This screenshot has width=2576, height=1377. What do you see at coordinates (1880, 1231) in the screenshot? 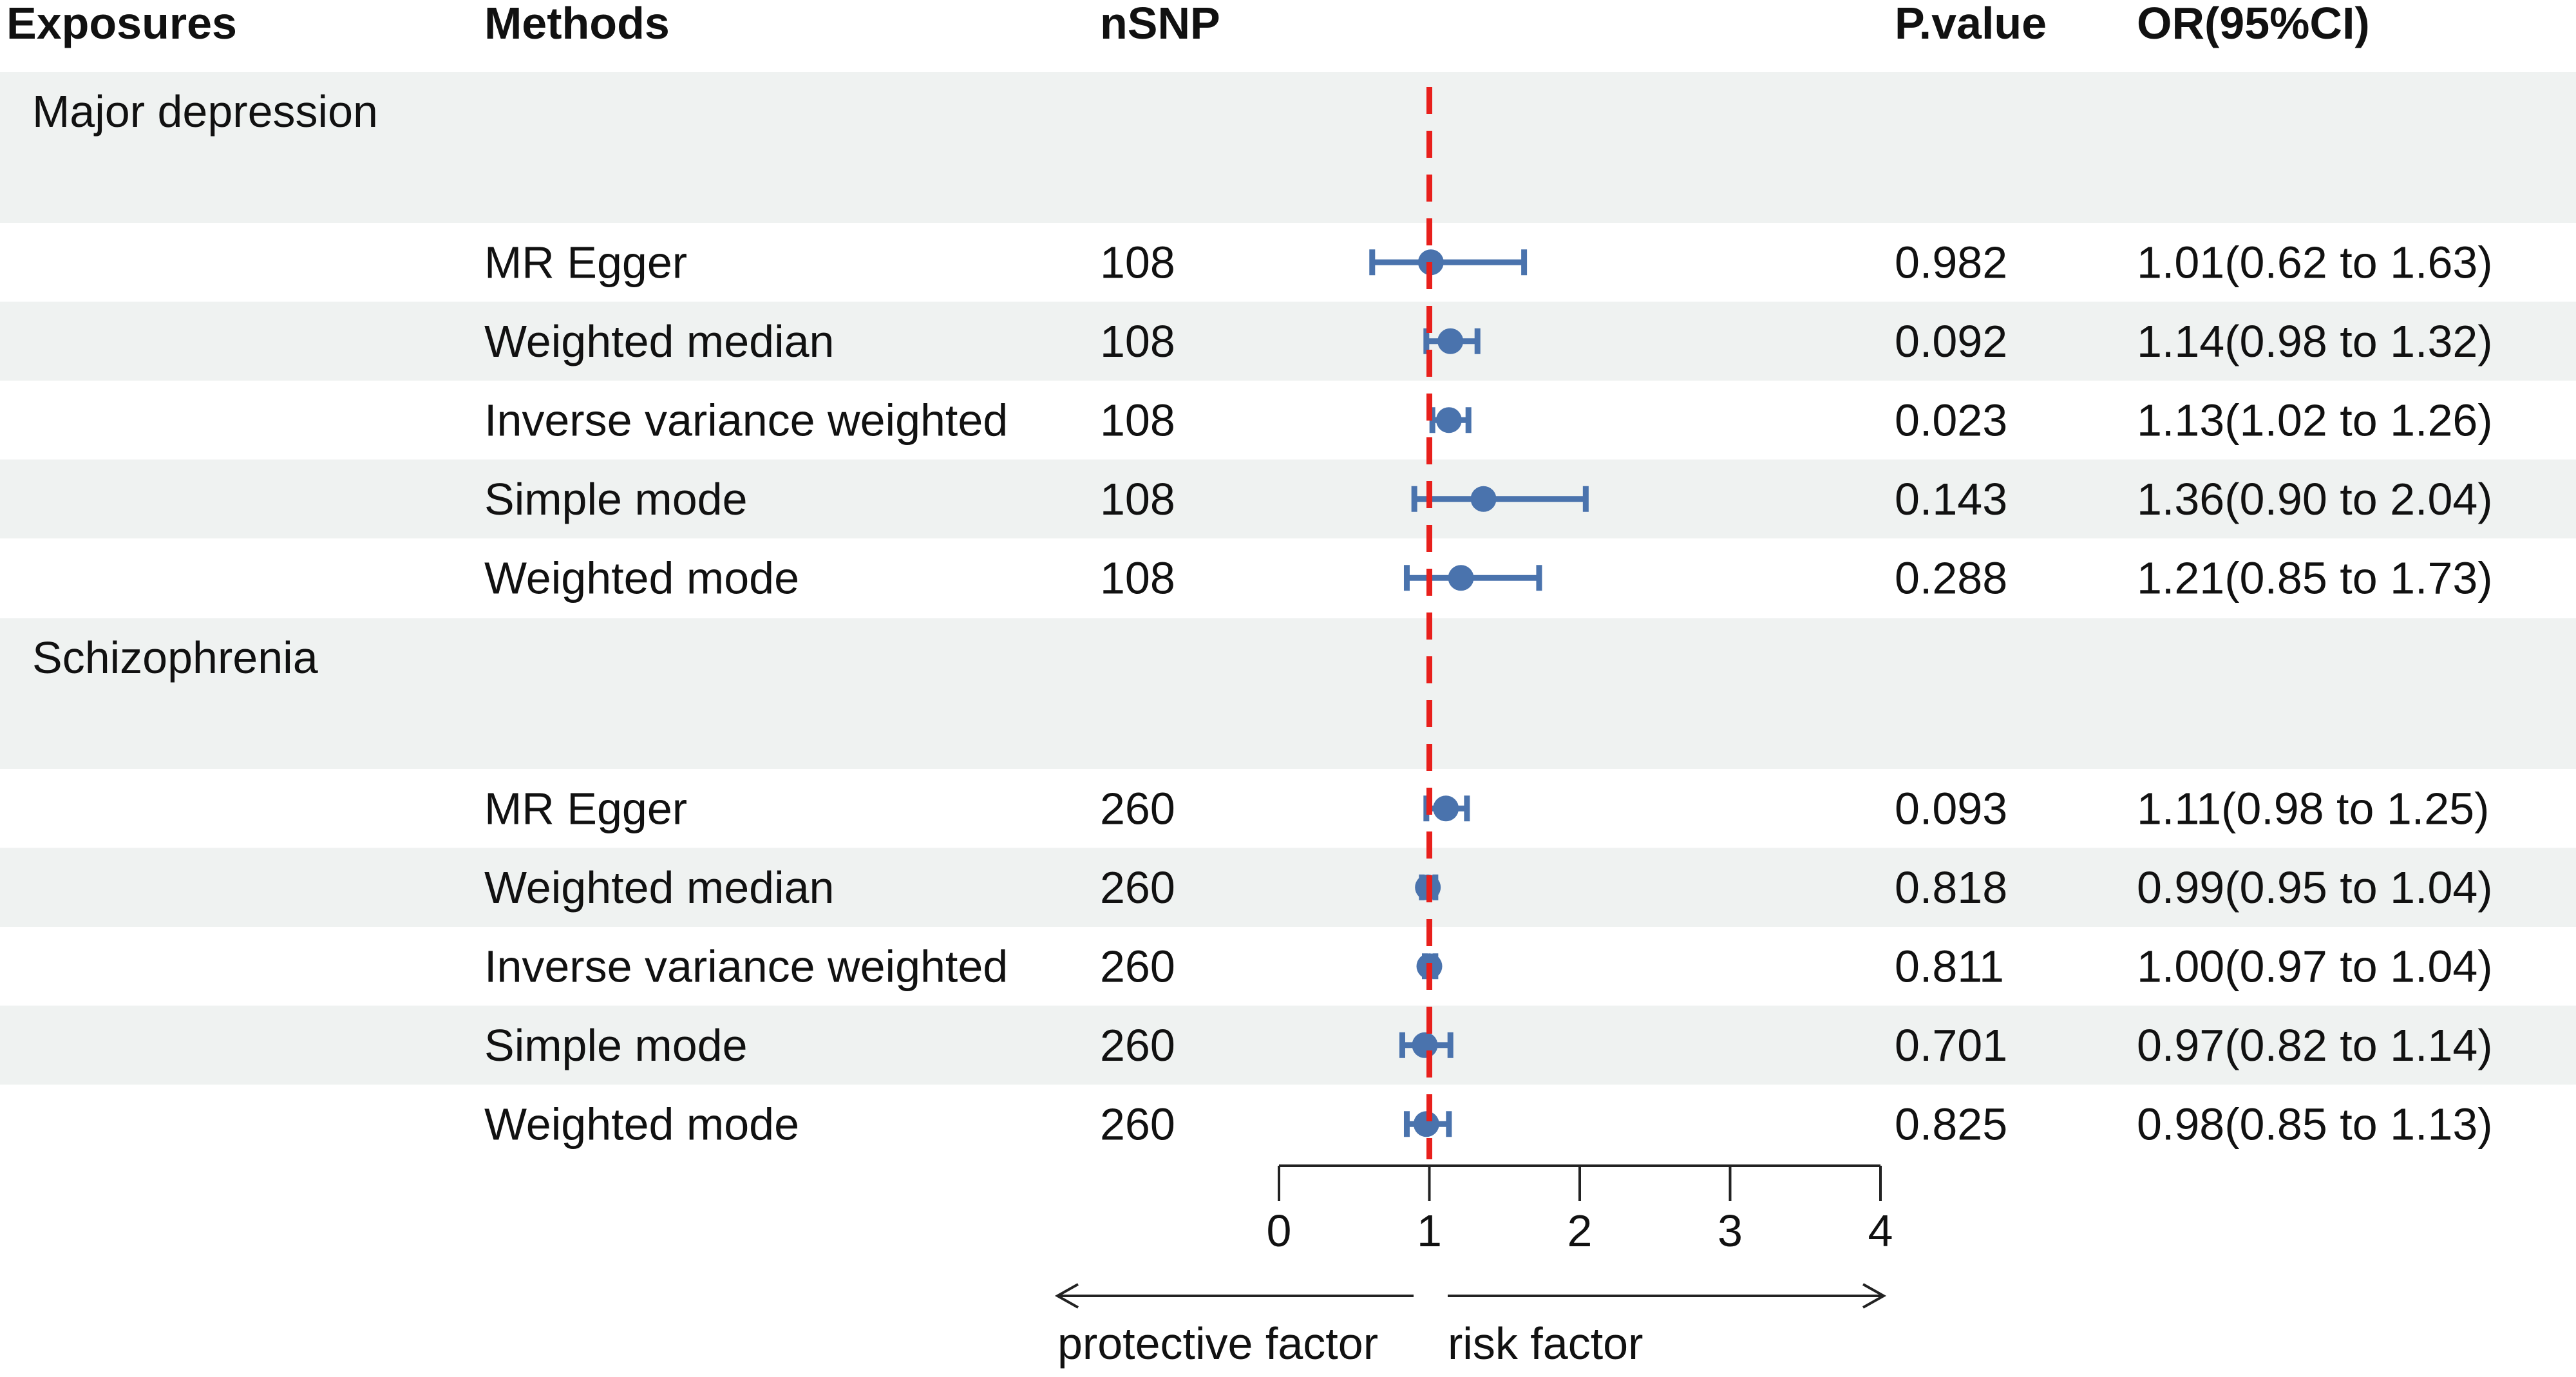
I see `x-tick-label: 4` at bounding box center [1880, 1231].